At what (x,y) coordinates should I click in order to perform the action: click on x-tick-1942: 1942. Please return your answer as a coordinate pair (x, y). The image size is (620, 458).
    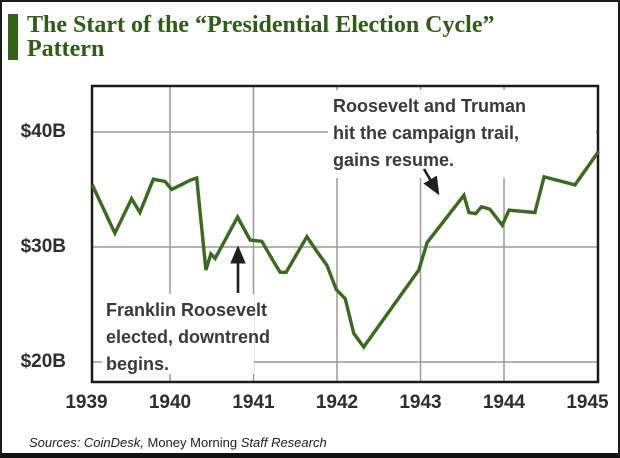
    Looking at the image, I should click on (337, 402).